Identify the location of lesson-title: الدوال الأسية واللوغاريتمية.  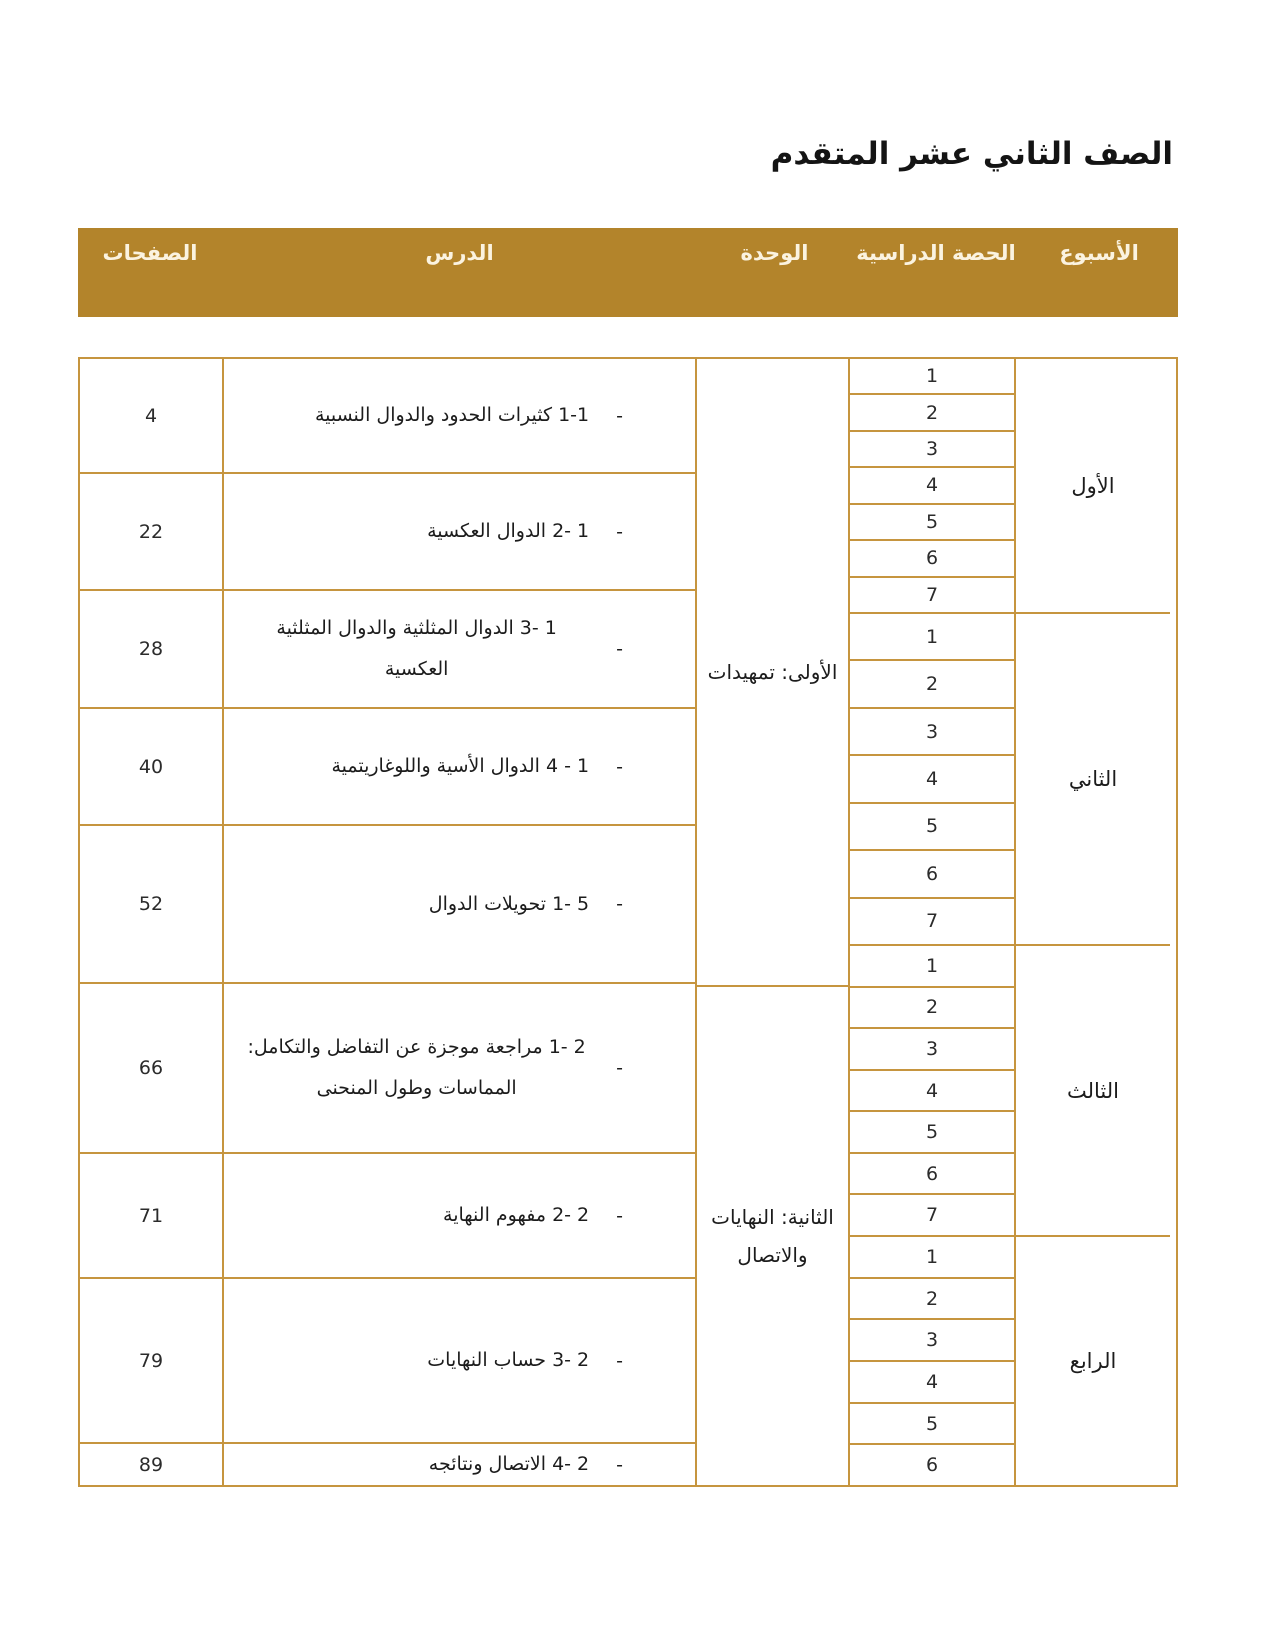
(439, 766).